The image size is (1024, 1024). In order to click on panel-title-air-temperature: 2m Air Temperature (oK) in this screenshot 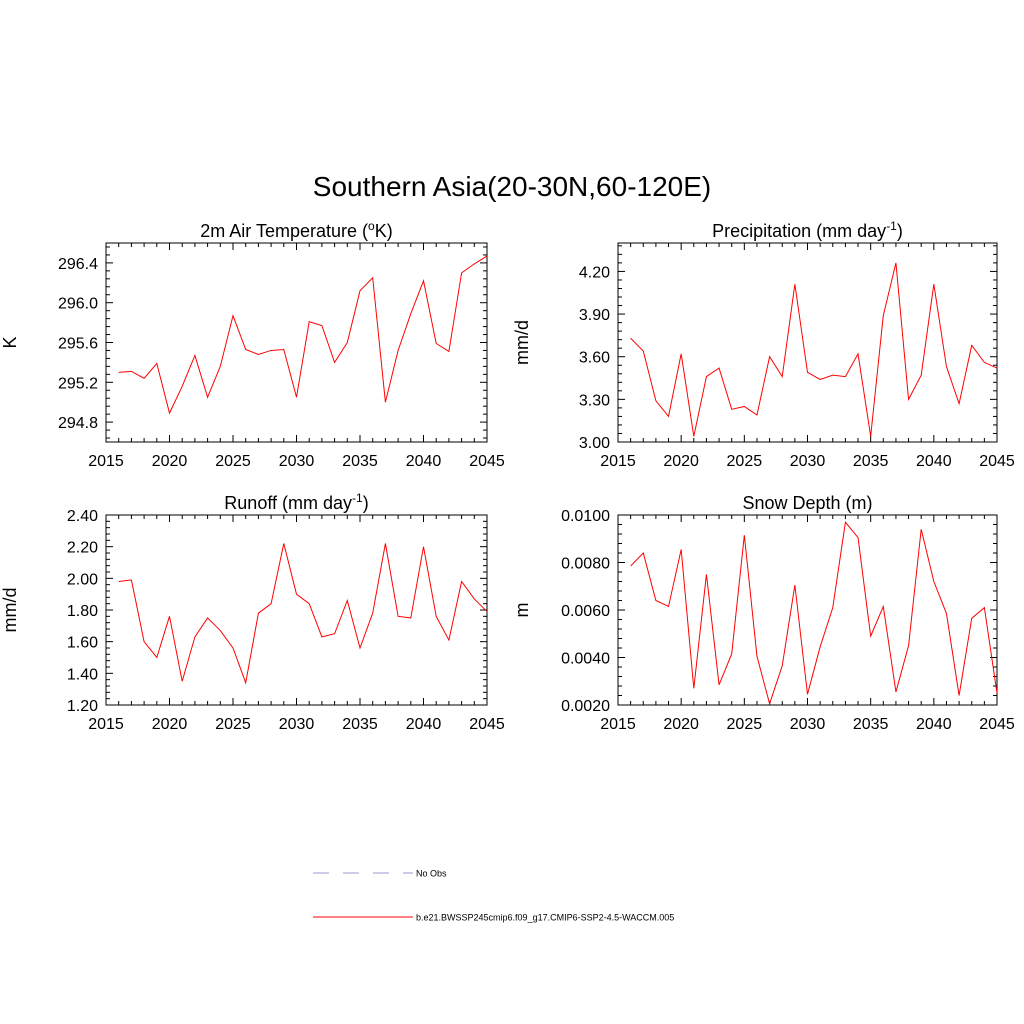, I will do `click(296, 230)`.